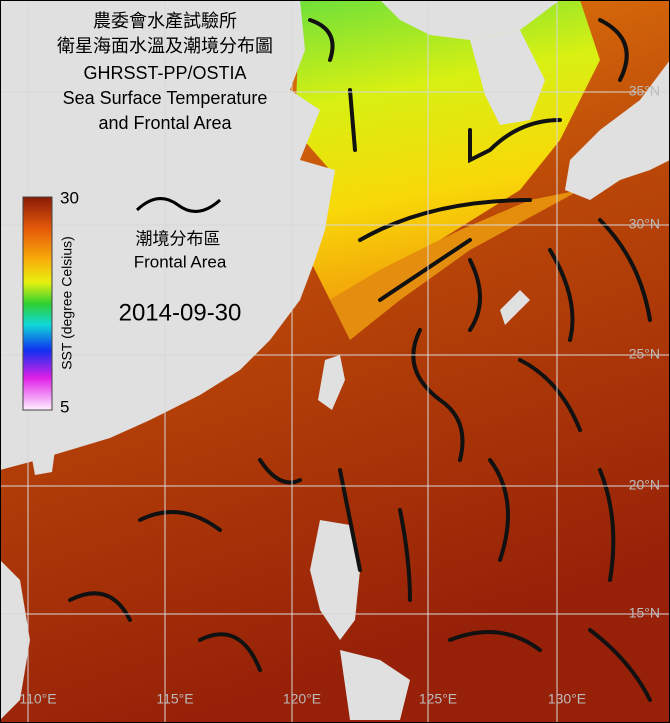 This screenshot has height=723, width=670. What do you see at coordinates (178, 205) in the screenshot?
I see `legend-symbol` at bounding box center [178, 205].